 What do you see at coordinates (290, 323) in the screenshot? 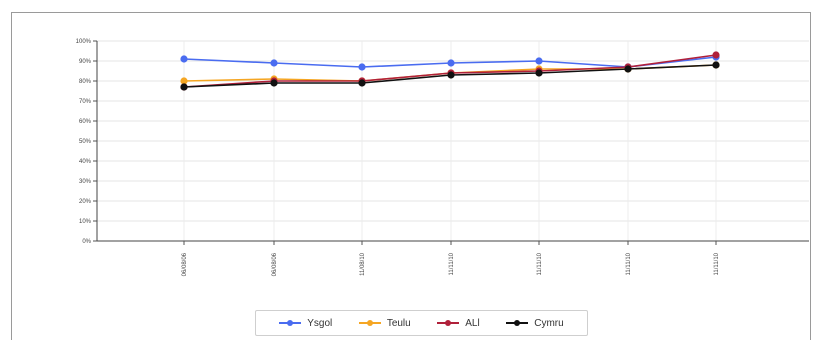
I see `legend-swatch-ysgol` at bounding box center [290, 323].